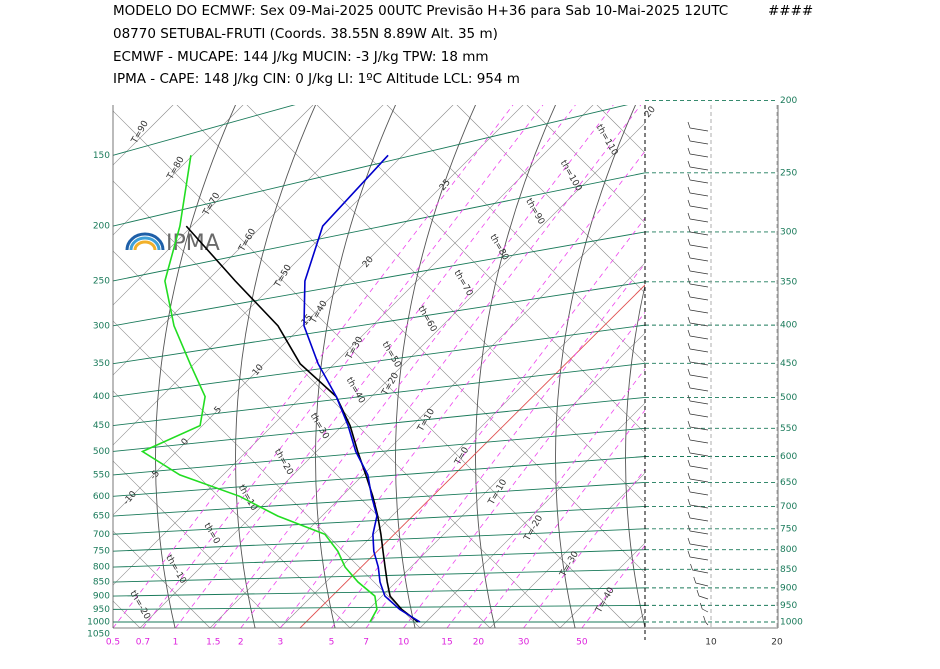 The height and width of the screenshot is (669, 940). What do you see at coordinates (788, 483) in the screenshot?
I see `y2-tick-label: 650` at bounding box center [788, 483].